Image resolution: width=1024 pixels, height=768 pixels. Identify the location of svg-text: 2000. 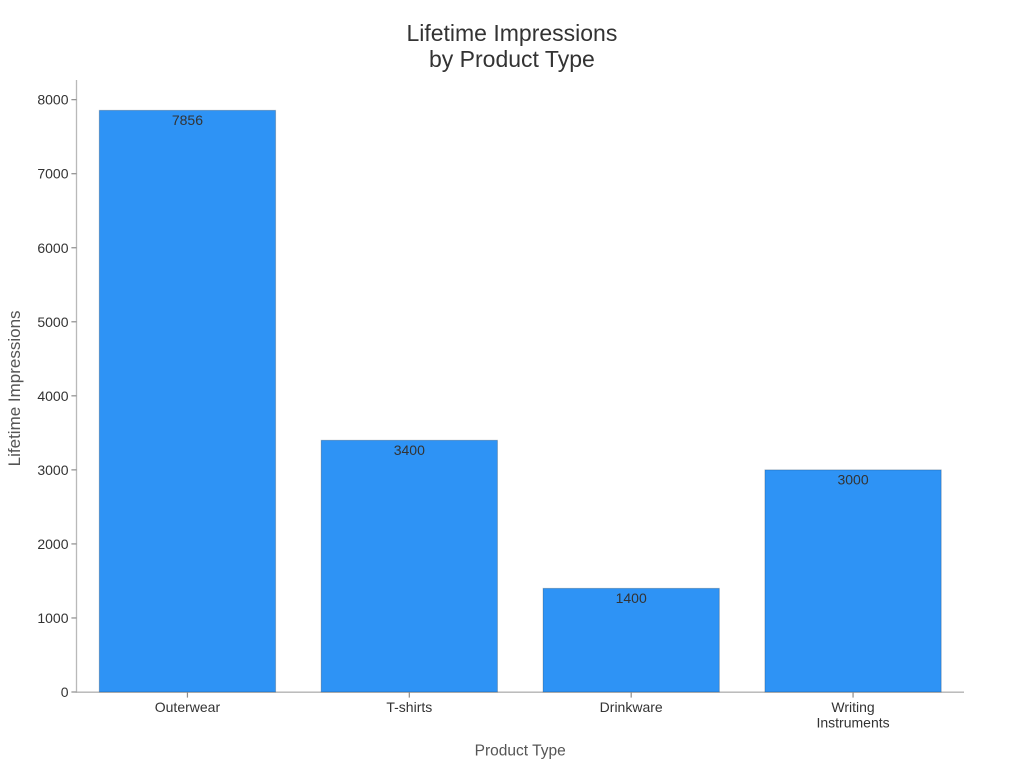
(52, 544).